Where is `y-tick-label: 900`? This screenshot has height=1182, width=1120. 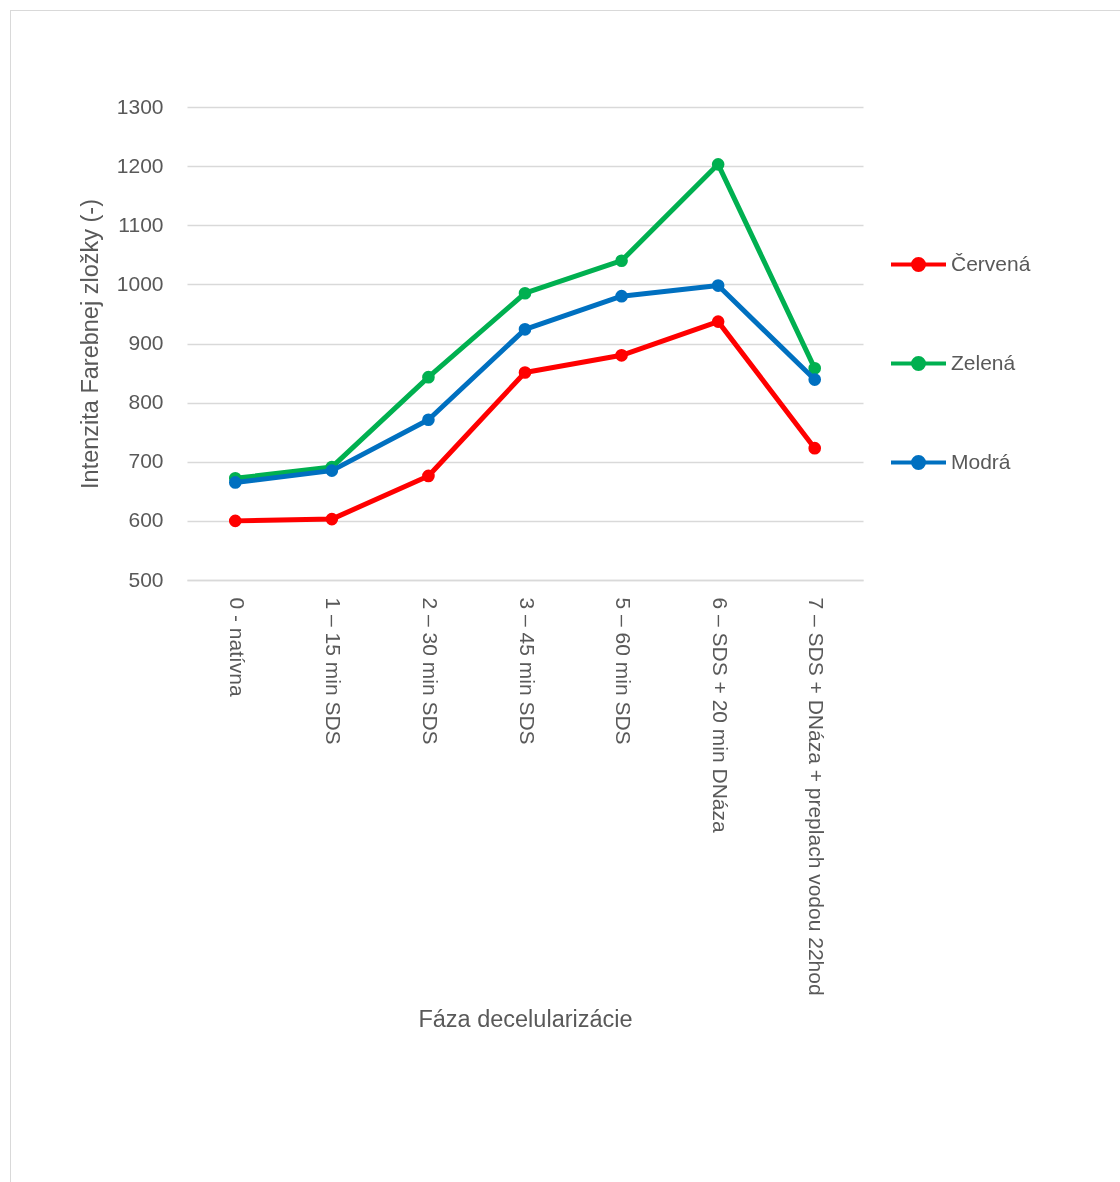
y-tick-label: 900 is located at coordinates (146, 342).